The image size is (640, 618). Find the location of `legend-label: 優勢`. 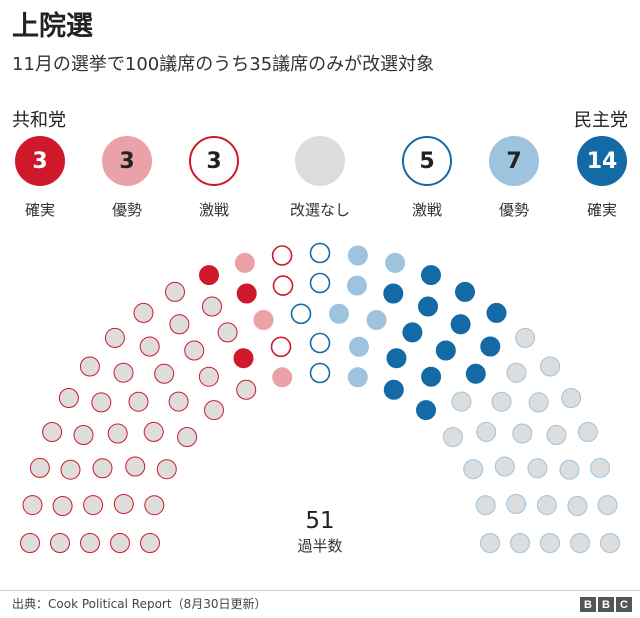

legend-label: 優勢 is located at coordinates (513, 210).